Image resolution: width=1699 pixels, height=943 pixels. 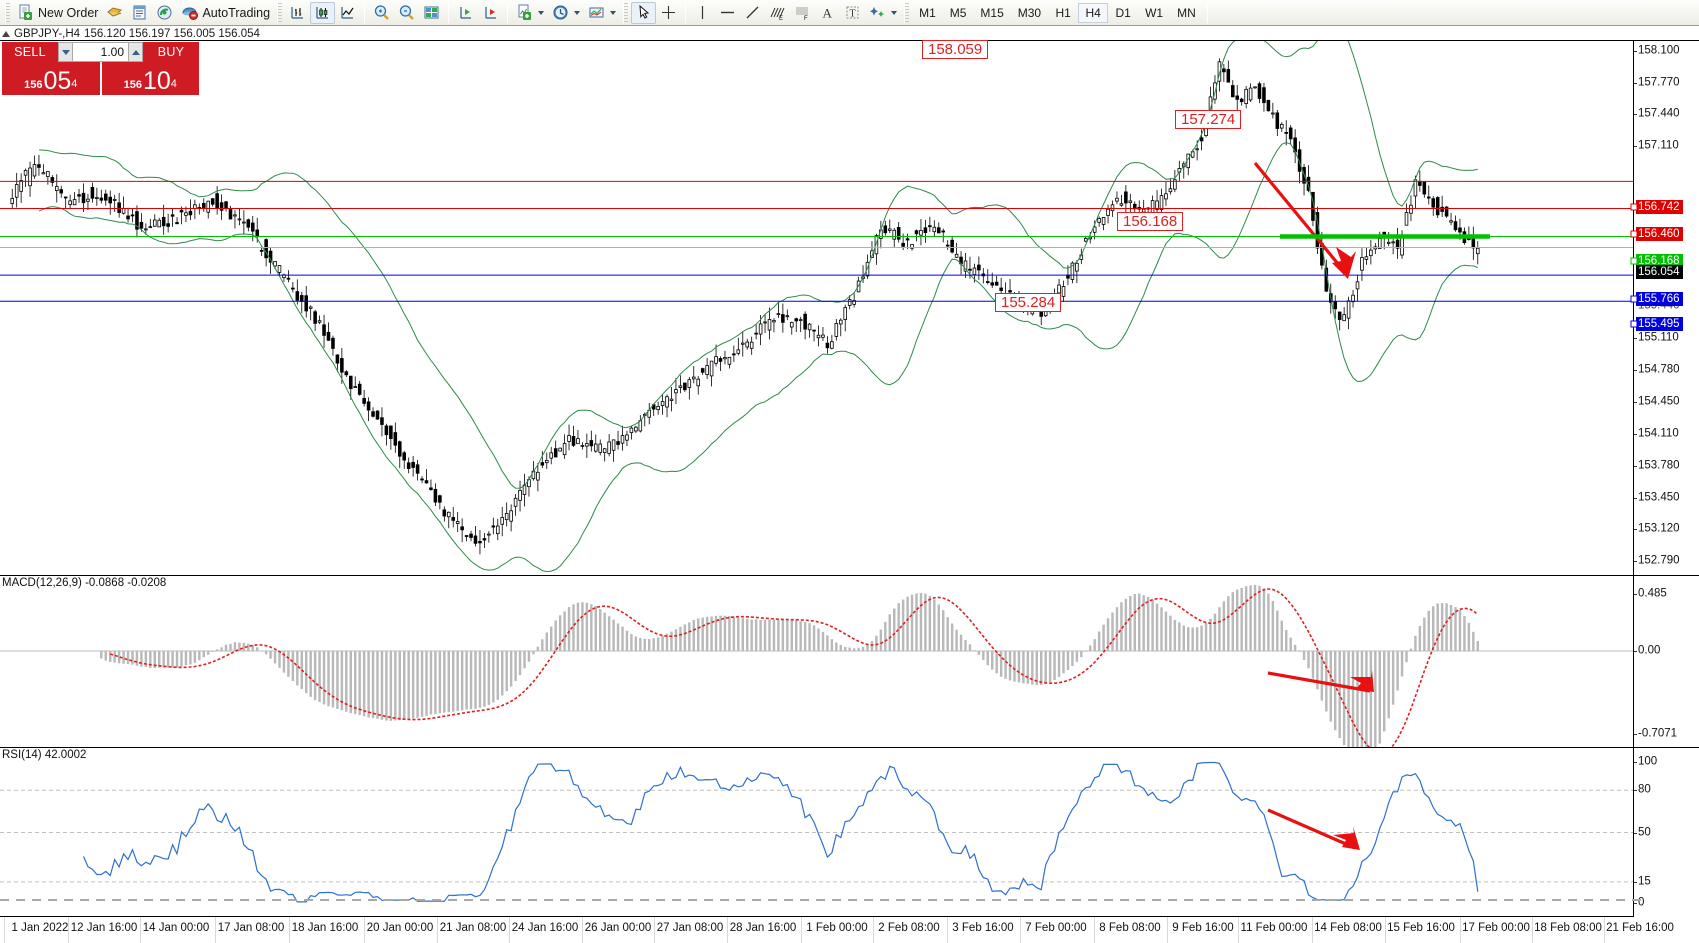 What do you see at coordinates (992, 12) in the screenshot?
I see `timeframe-m15: M15` at bounding box center [992, 12].